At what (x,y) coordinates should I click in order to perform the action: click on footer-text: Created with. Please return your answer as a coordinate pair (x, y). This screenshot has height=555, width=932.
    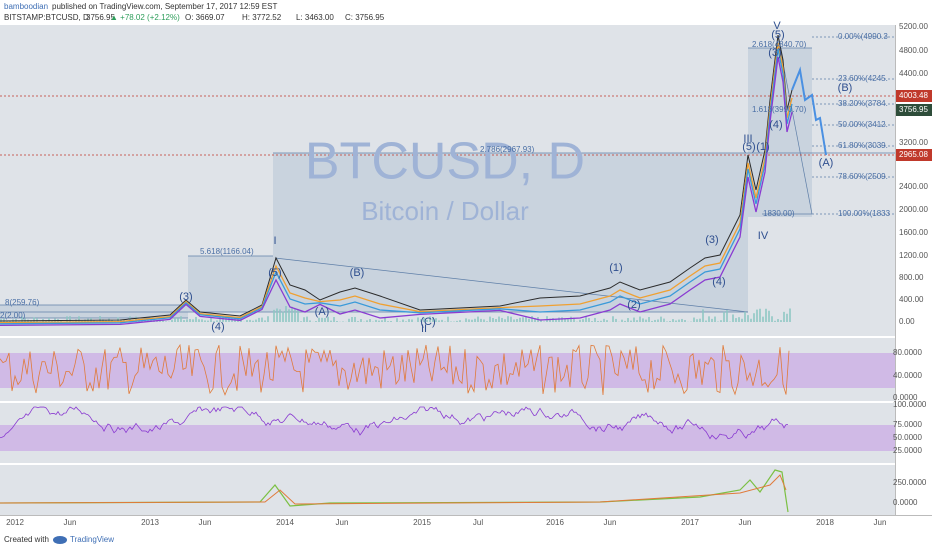
    Looking at the image, I should click on (26, 539).